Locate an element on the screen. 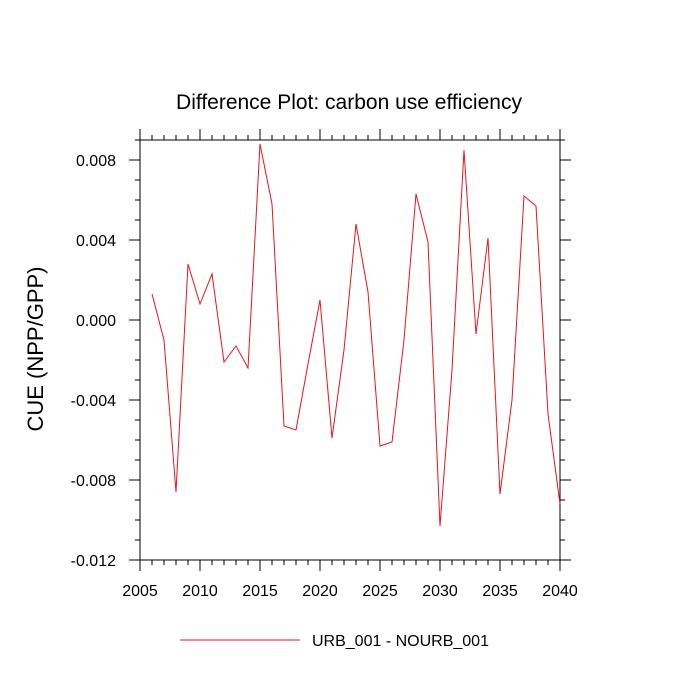  x-tick-label: 2010 is located at coordinates (200, 591).